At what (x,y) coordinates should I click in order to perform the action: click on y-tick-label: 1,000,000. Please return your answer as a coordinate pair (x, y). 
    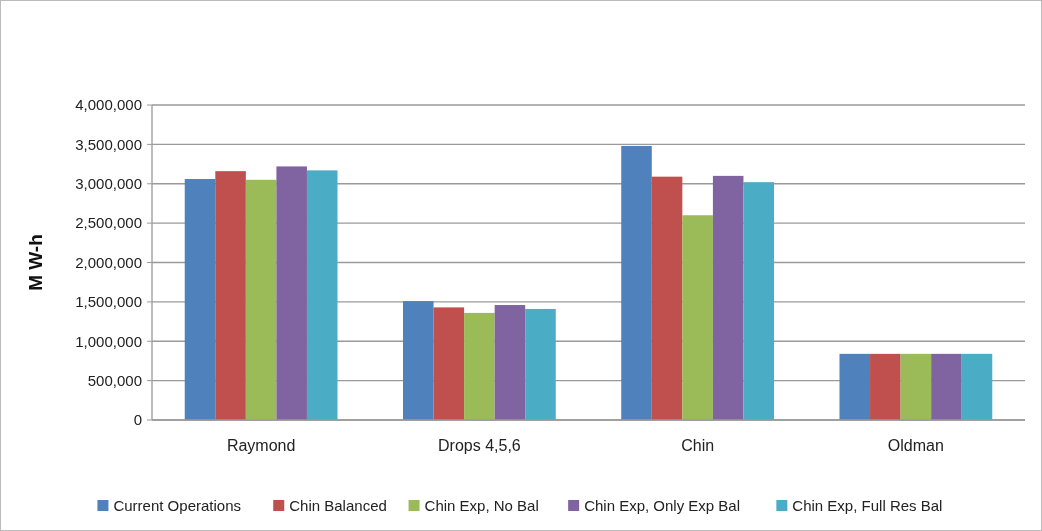
    Looking at the image, I should click on (108, 341).